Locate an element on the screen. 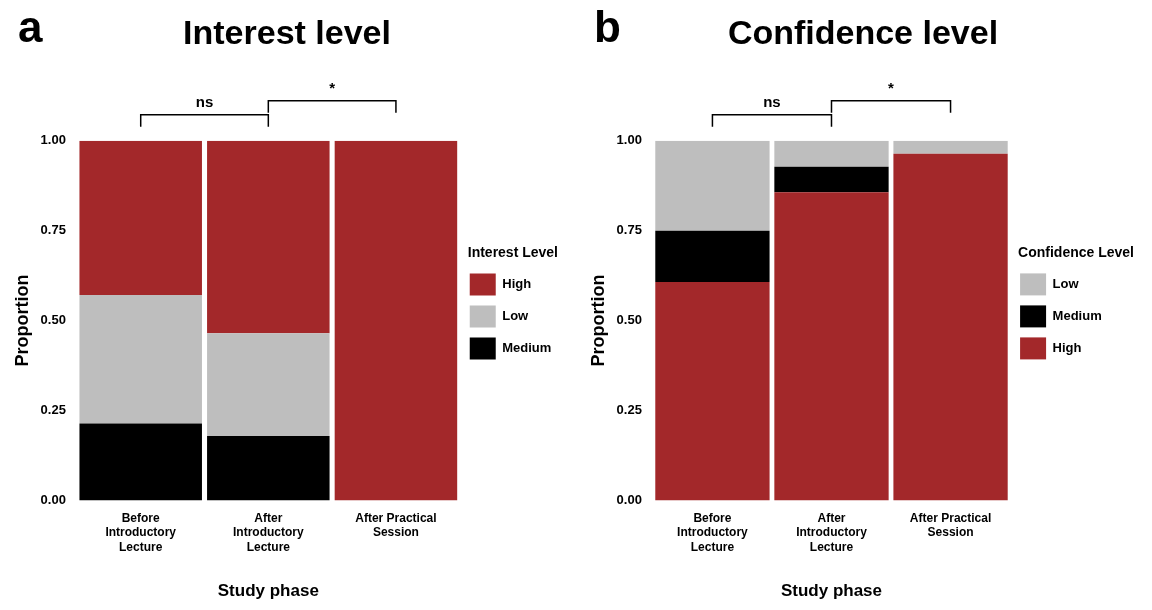 This screenshot has height=610, width=1152. text: a is located at coordinates (30, 27).